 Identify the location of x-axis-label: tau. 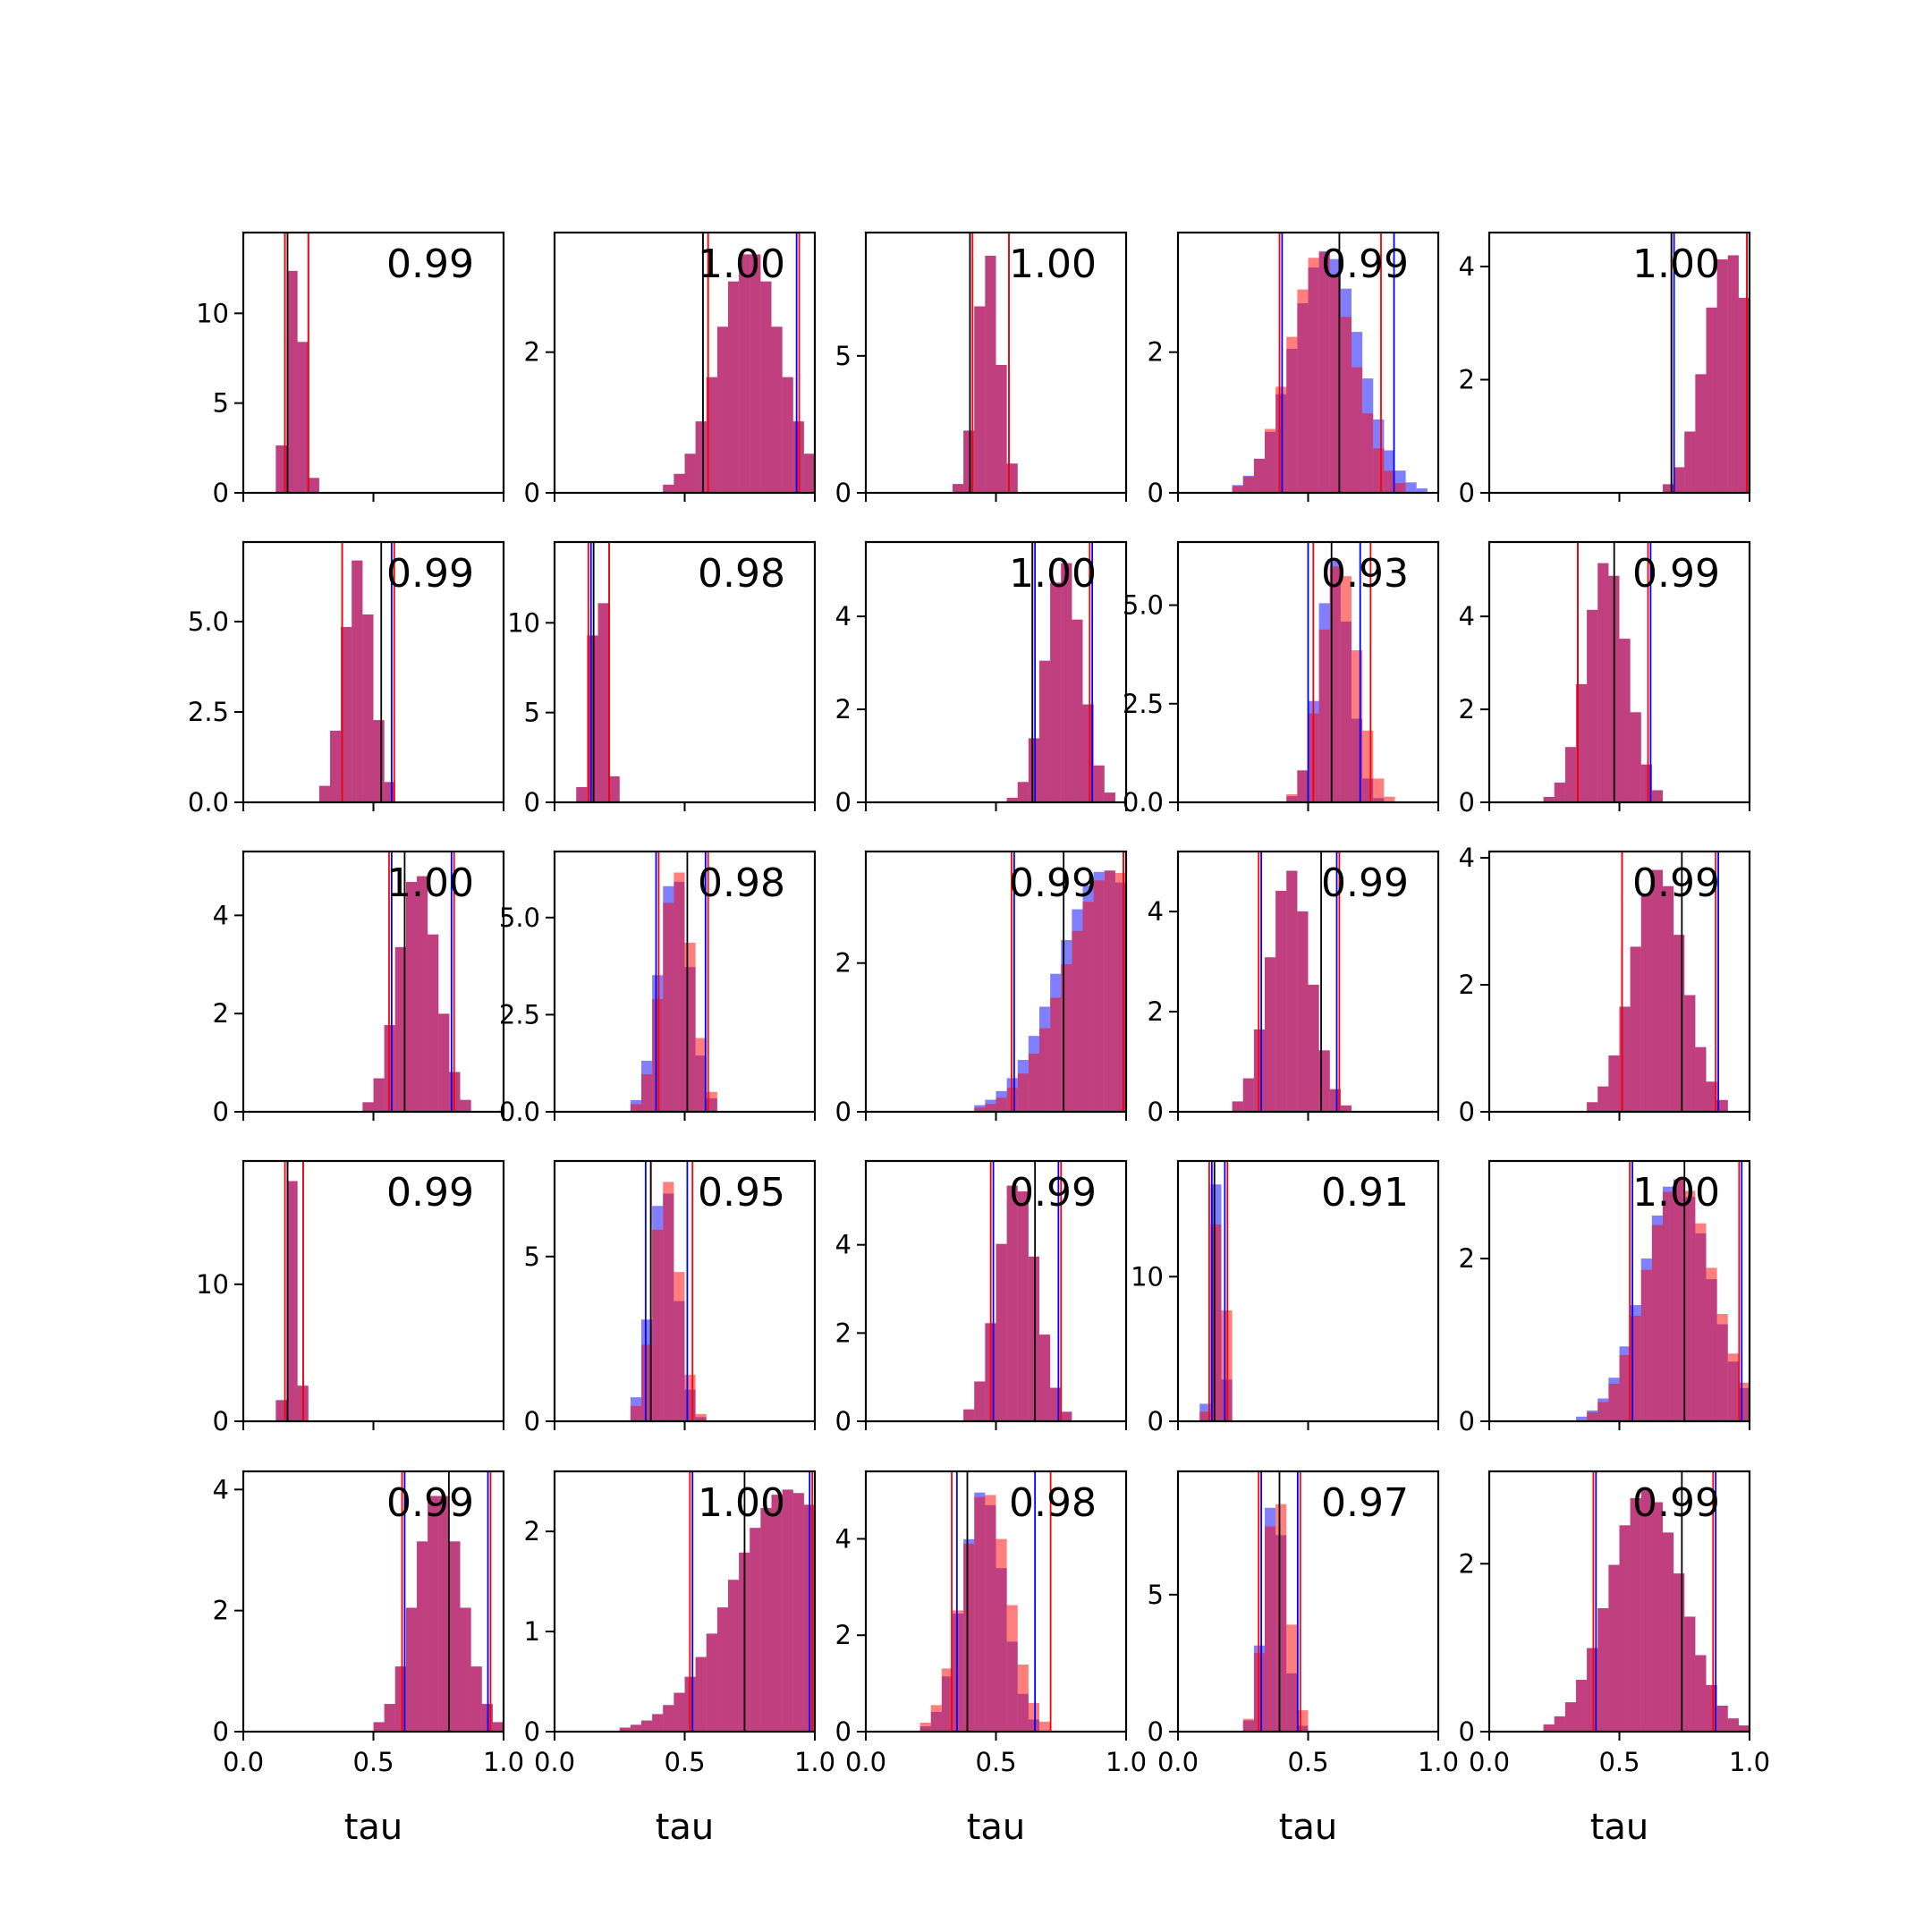
(996, 1827).